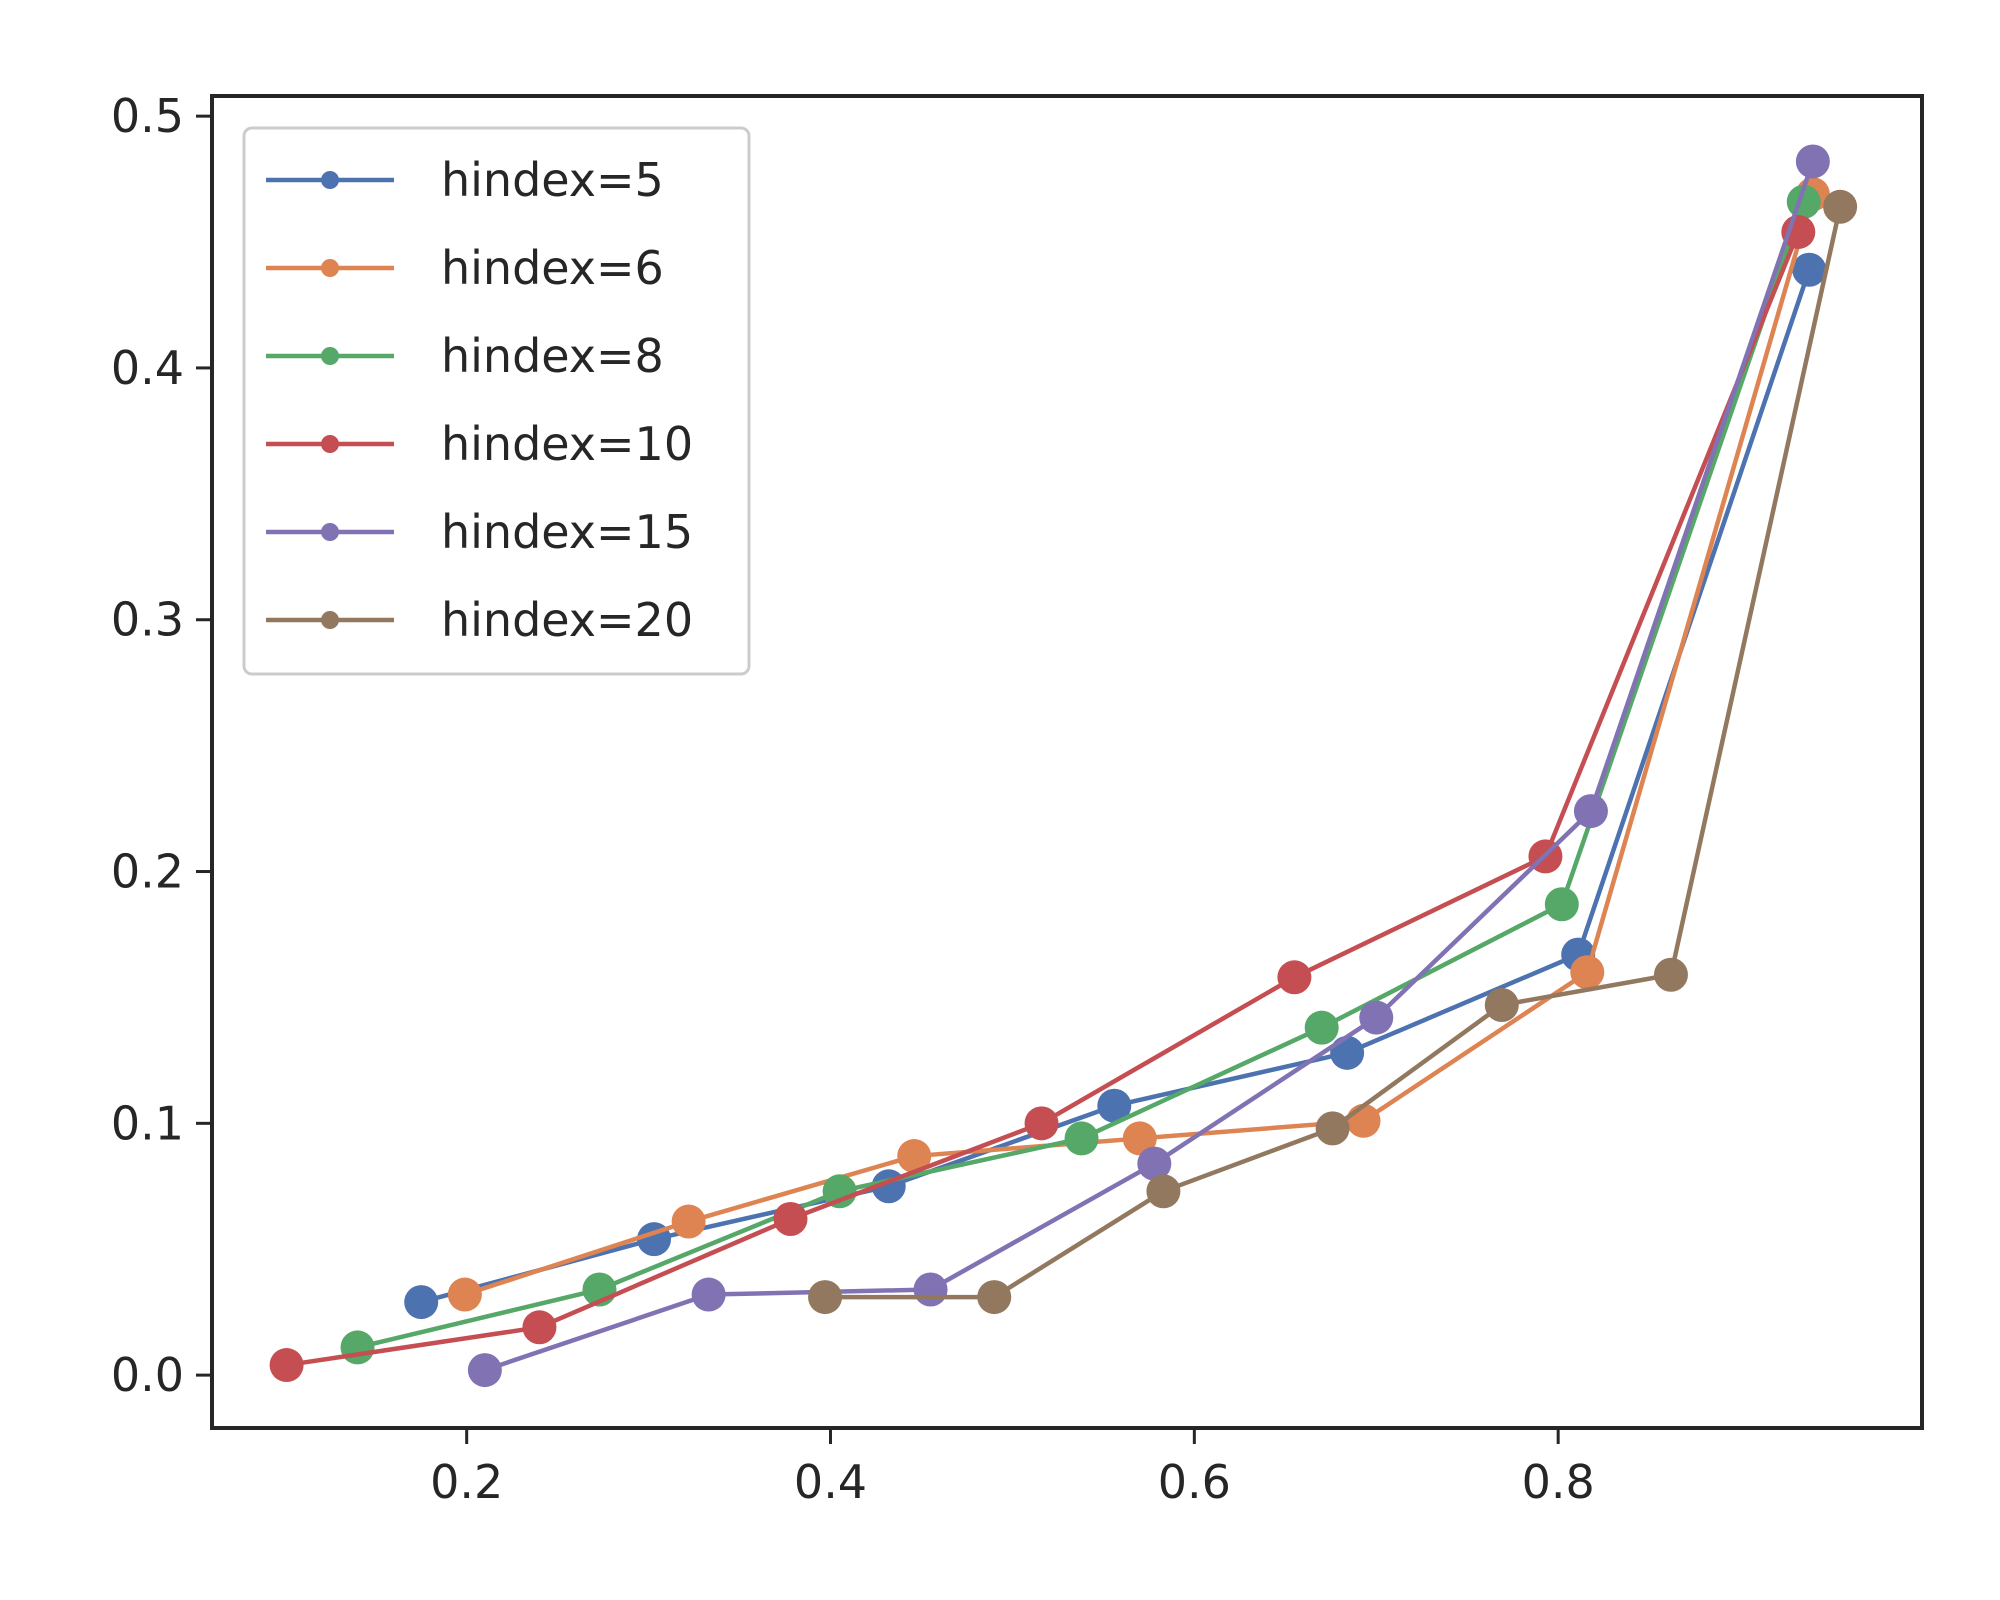  I want to click on legend-label: hindex=8, so click(552, 356).